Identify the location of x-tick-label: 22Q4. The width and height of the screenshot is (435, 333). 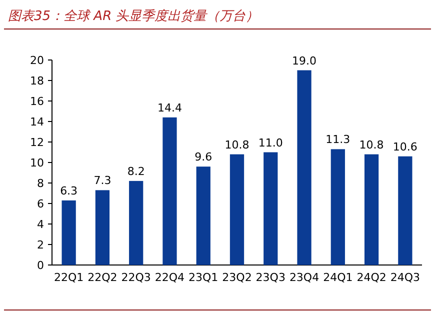
(169, 277).